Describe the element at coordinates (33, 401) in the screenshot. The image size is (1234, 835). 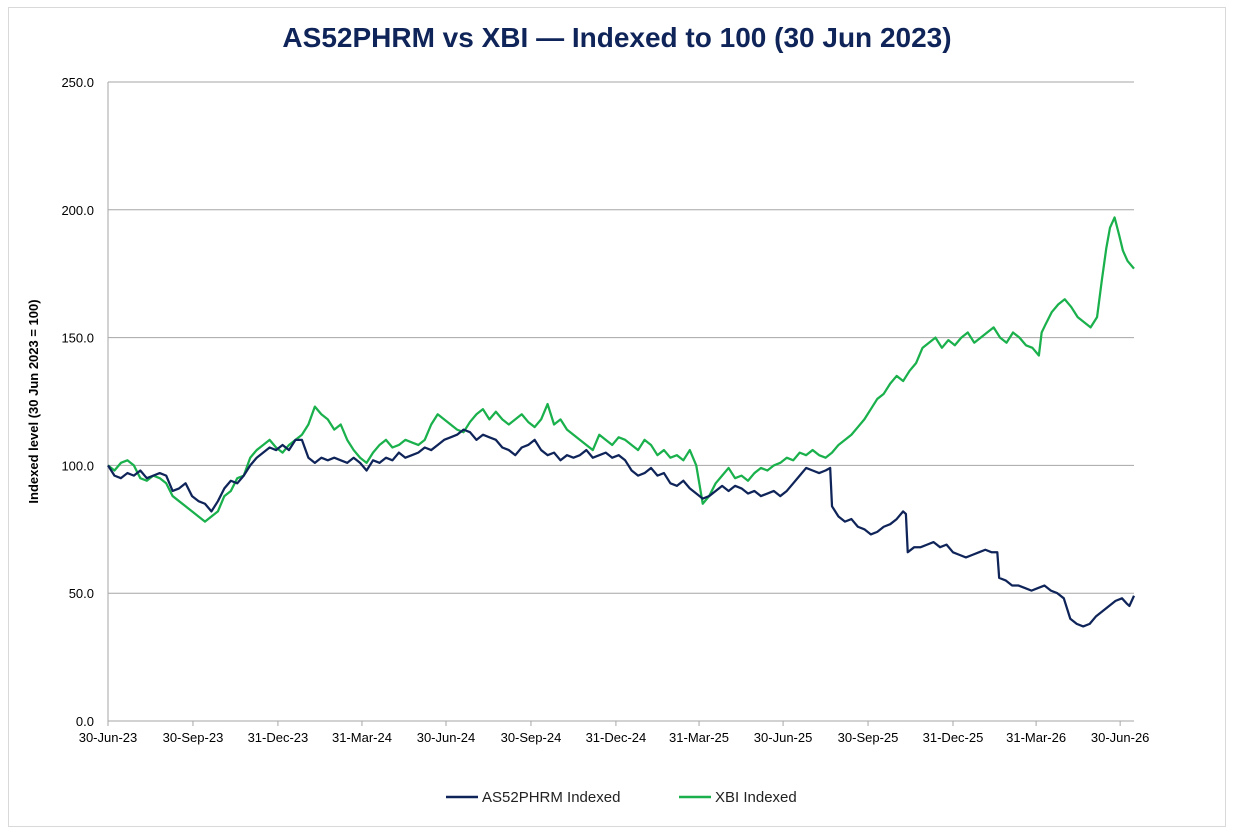
I see `y-axis-label: Indexed level (30 Jun 2023 = 100)` at that location.